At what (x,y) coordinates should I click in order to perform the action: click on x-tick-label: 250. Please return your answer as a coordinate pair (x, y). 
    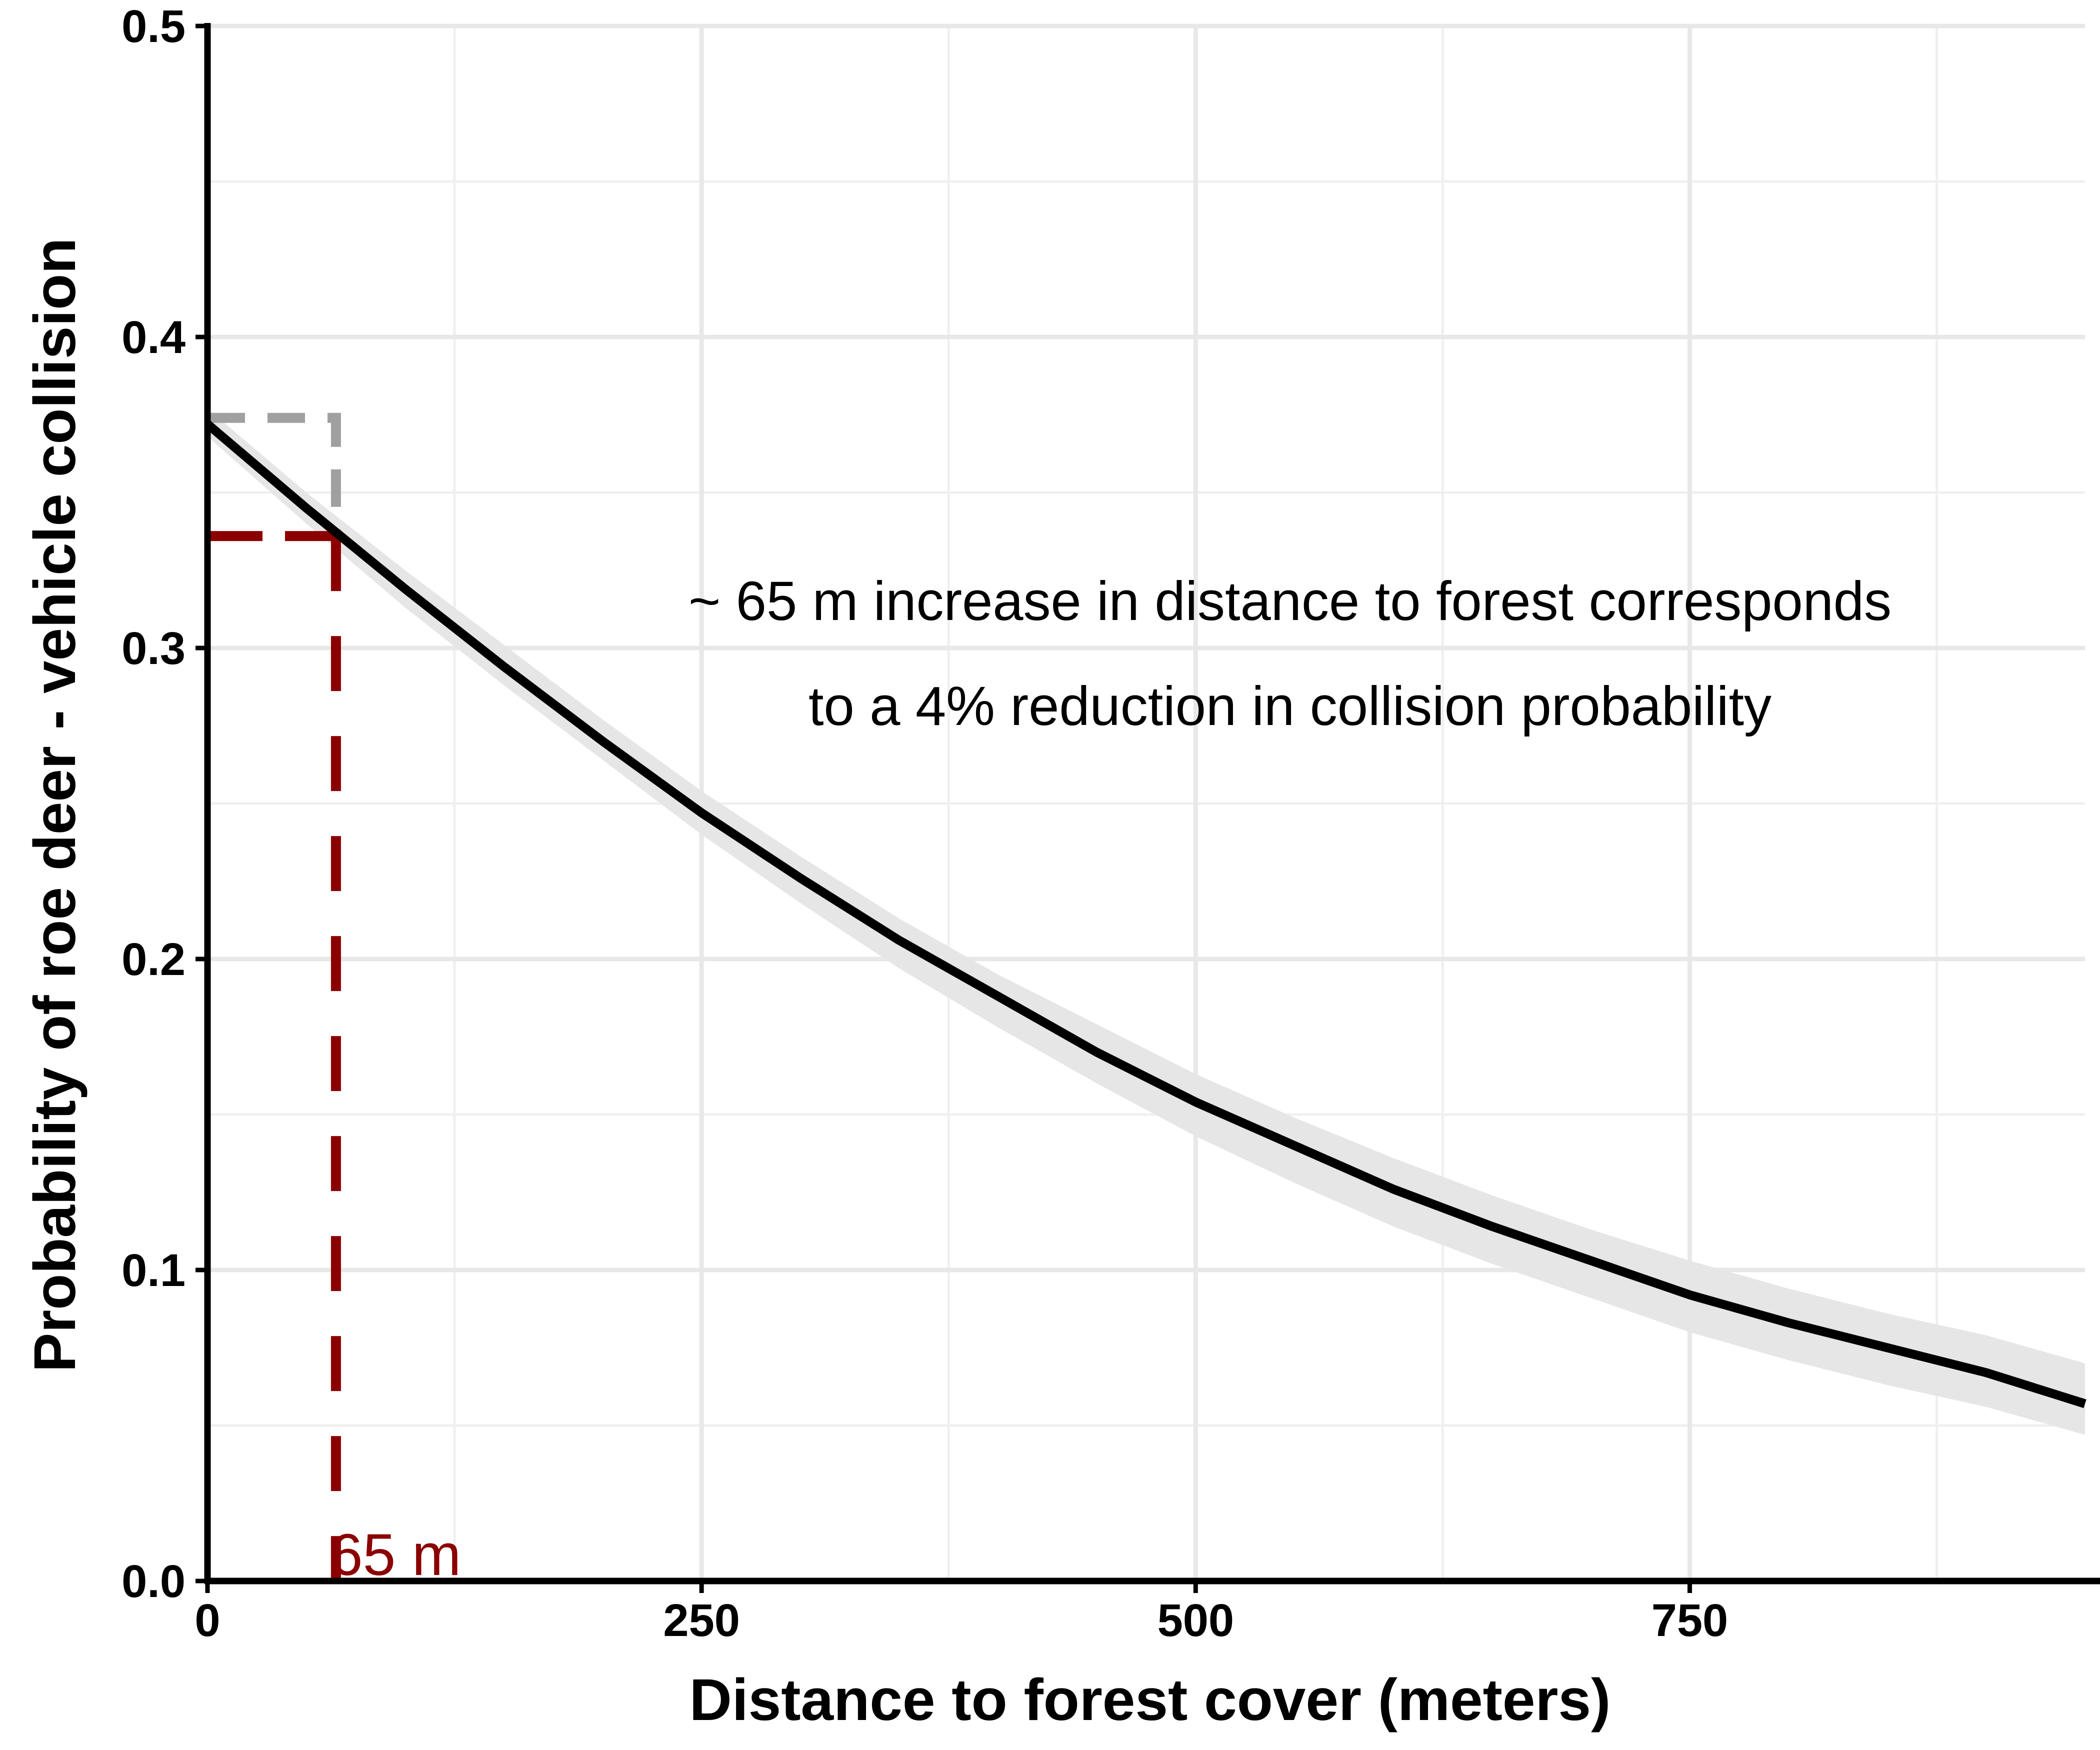
    Looking at the image, I should click on (701, 1620).